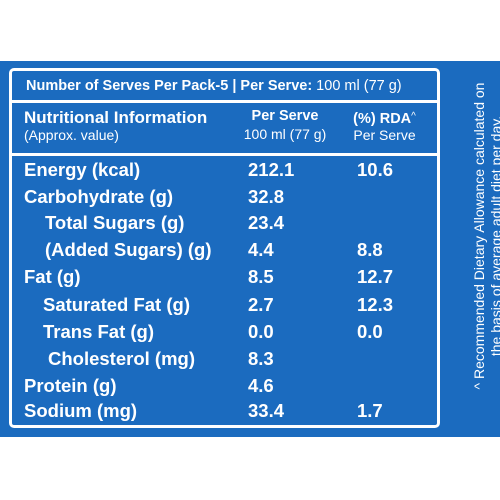  What do you see at coordinates (224, 198) in the screenshot?
I see `nutrient-row-carbohydrate: Carbohydrate (g) 32.8` at bounding box center [224, 198].